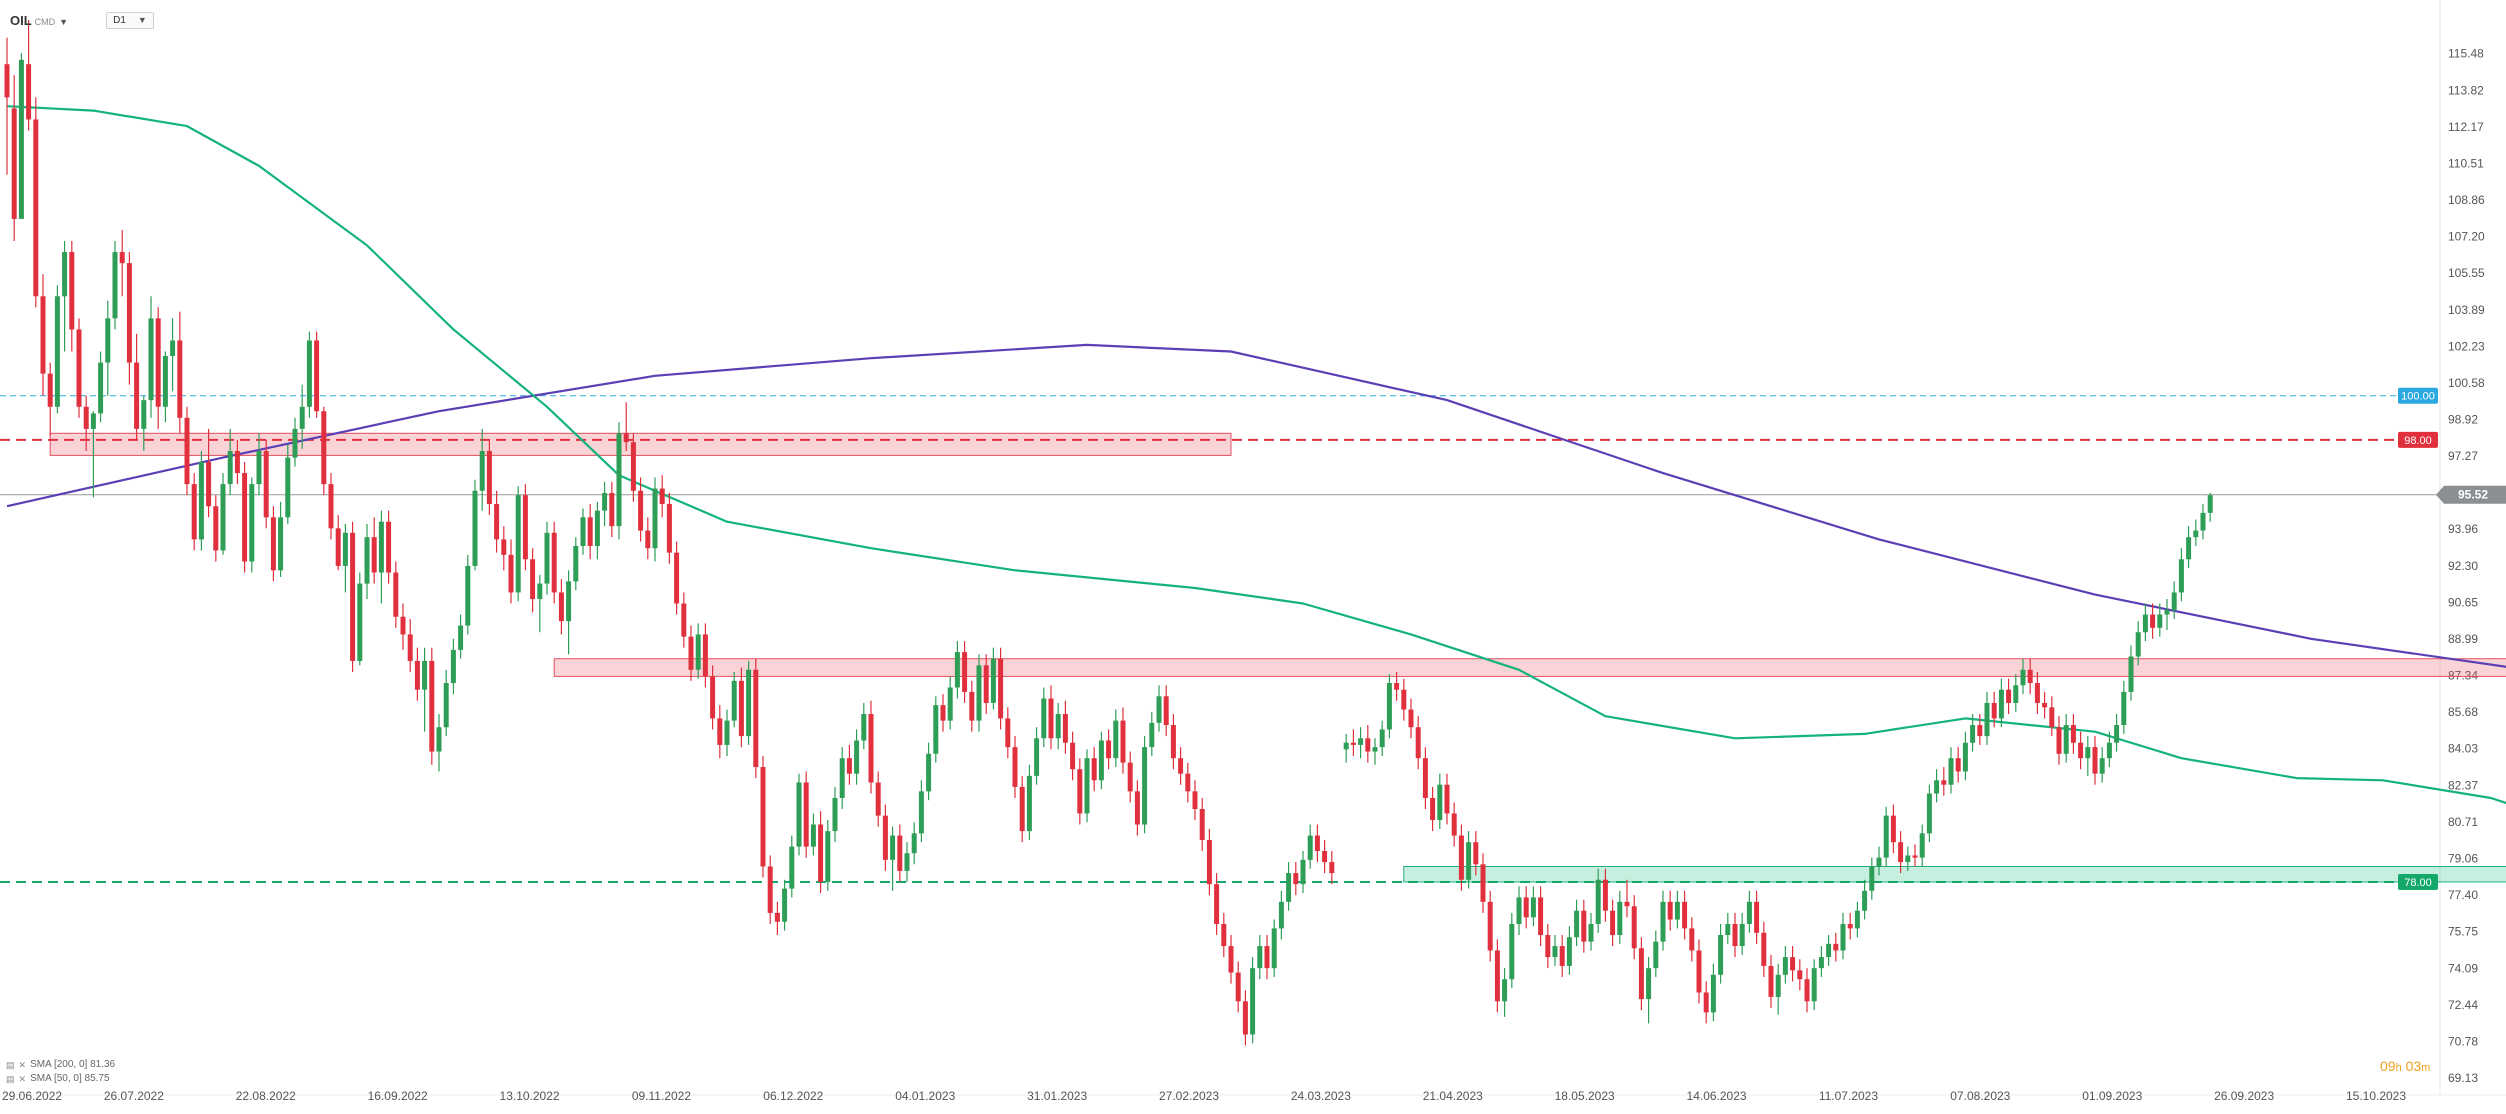 This screenshot has width=2506, height=1114. I want to click on y-tick-label: 92.30, so click(2463, 566).